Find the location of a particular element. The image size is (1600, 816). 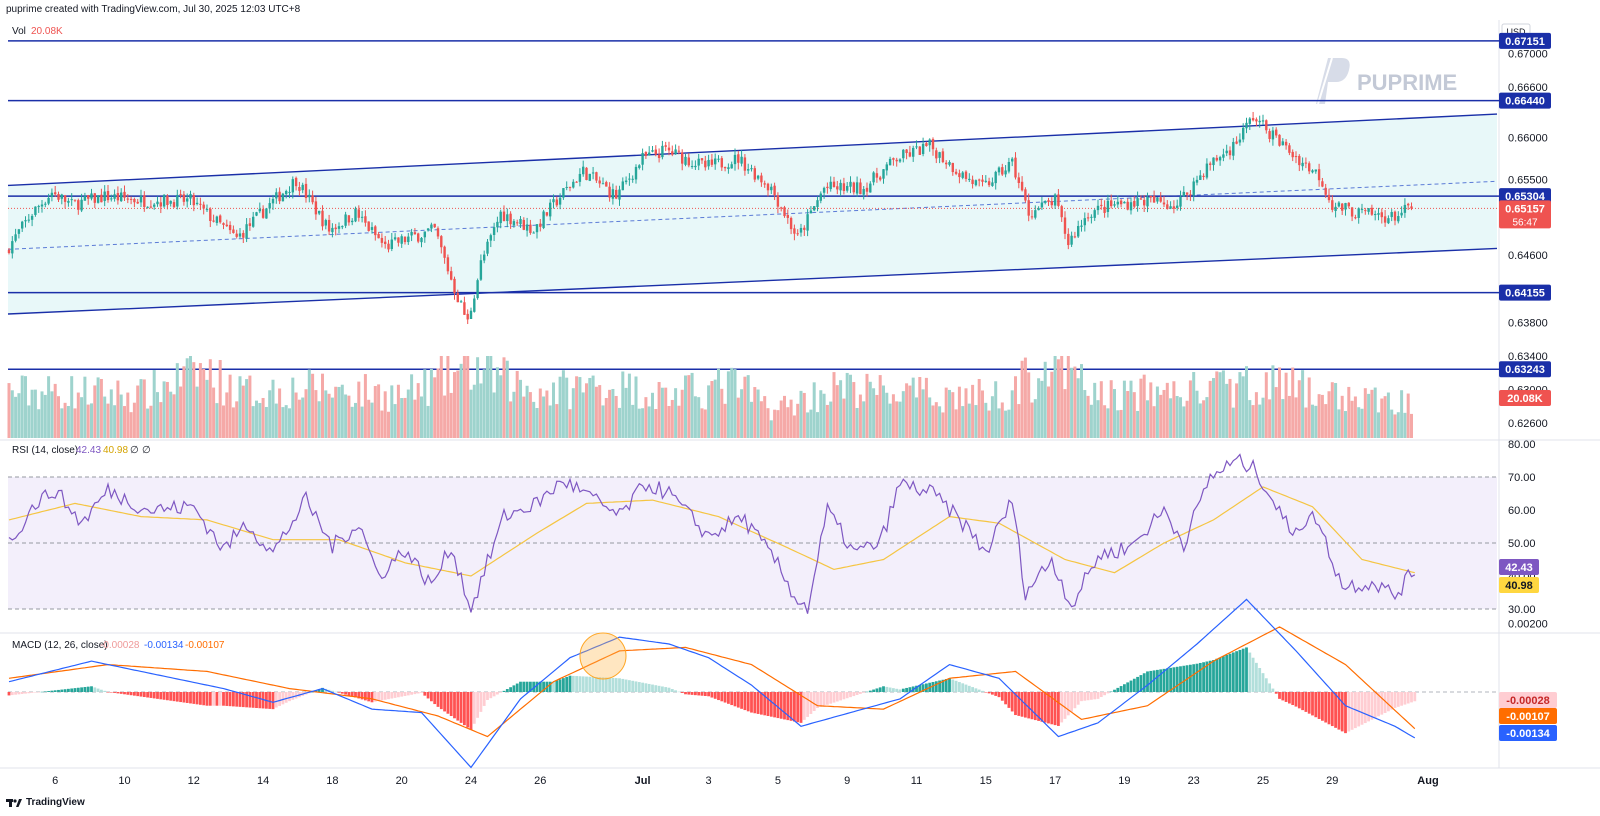

puprime-logo-icon is located at coordinates (1333, 81).